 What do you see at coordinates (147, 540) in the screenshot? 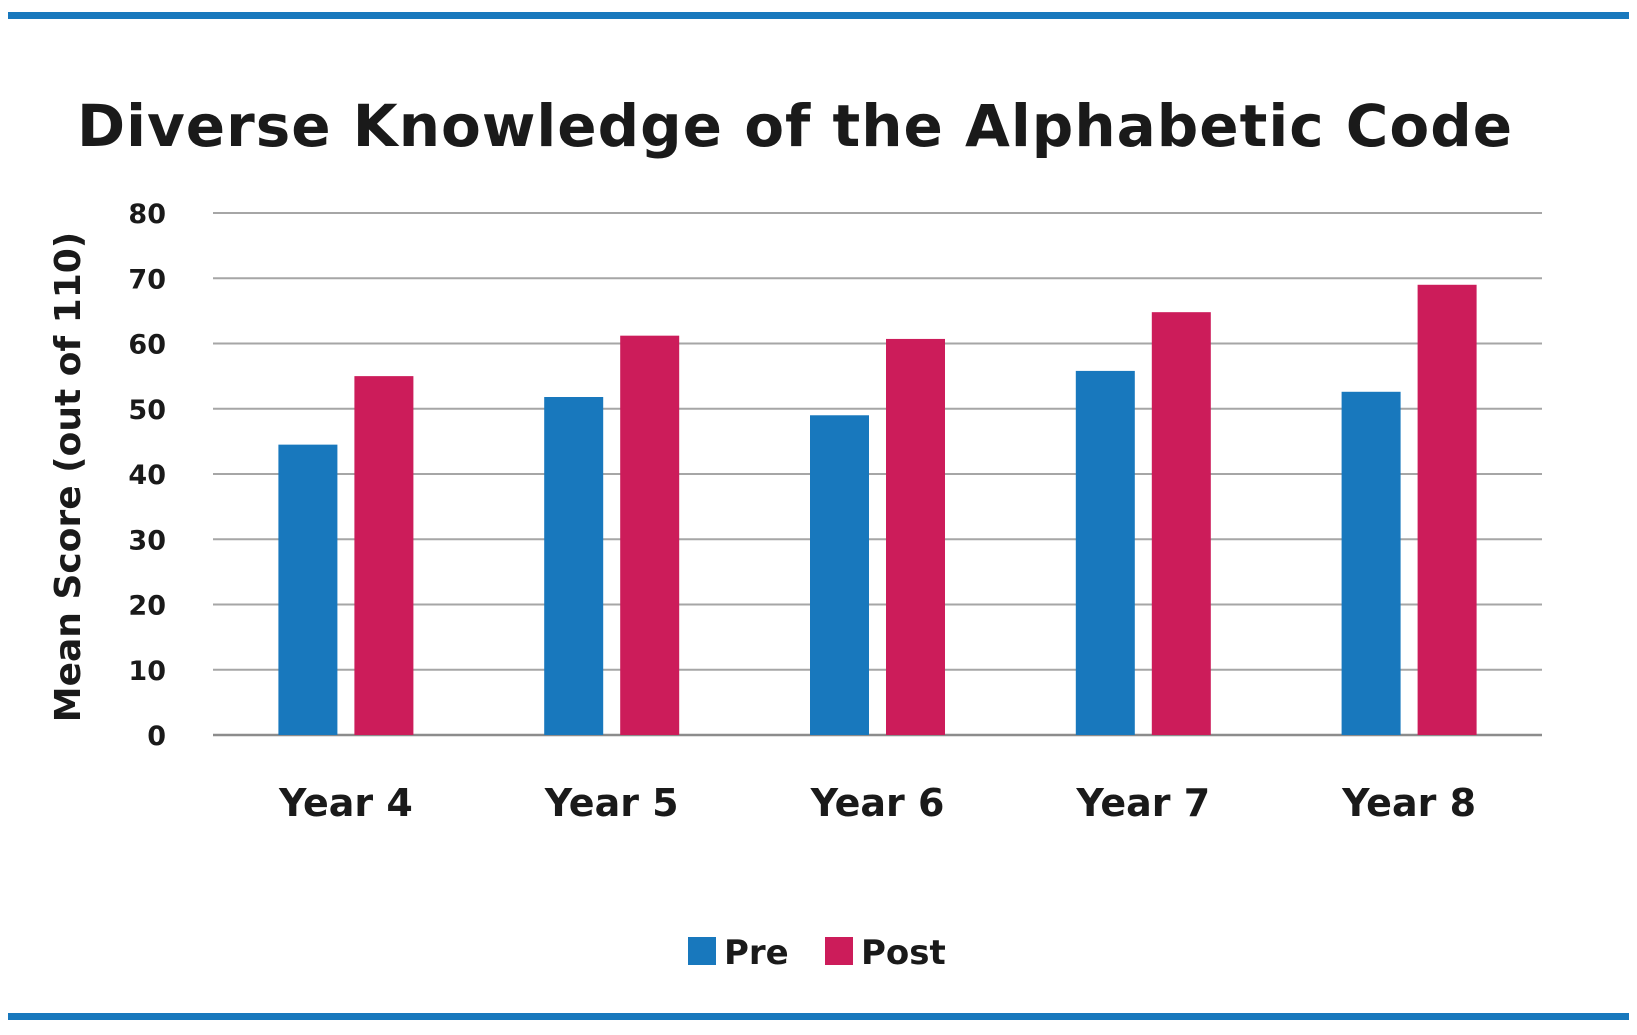
I see `y-tick-label: 30` at bounding box center [147, 540].